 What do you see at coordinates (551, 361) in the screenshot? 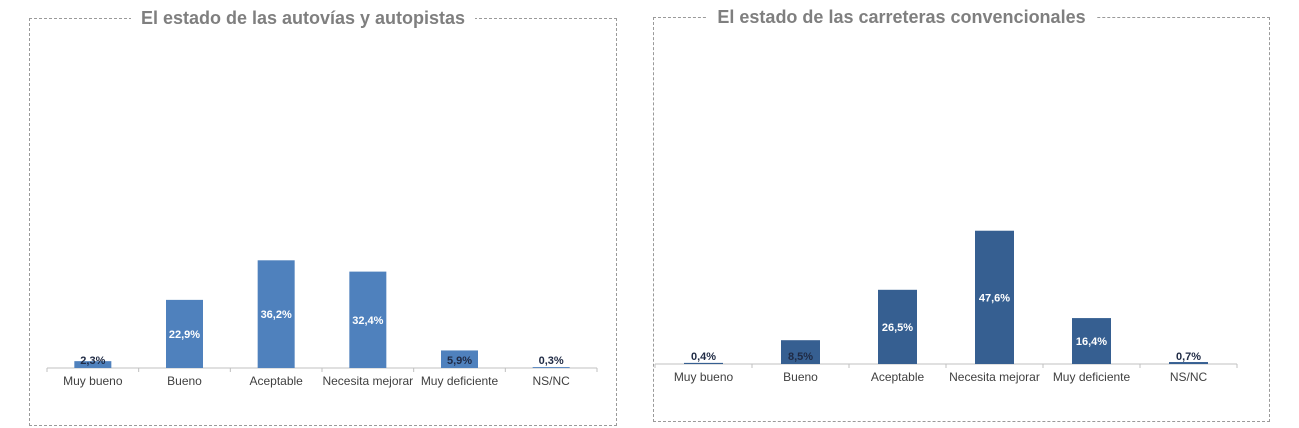
I see `data-label: 0,3%` at bounding box center [551, 361].